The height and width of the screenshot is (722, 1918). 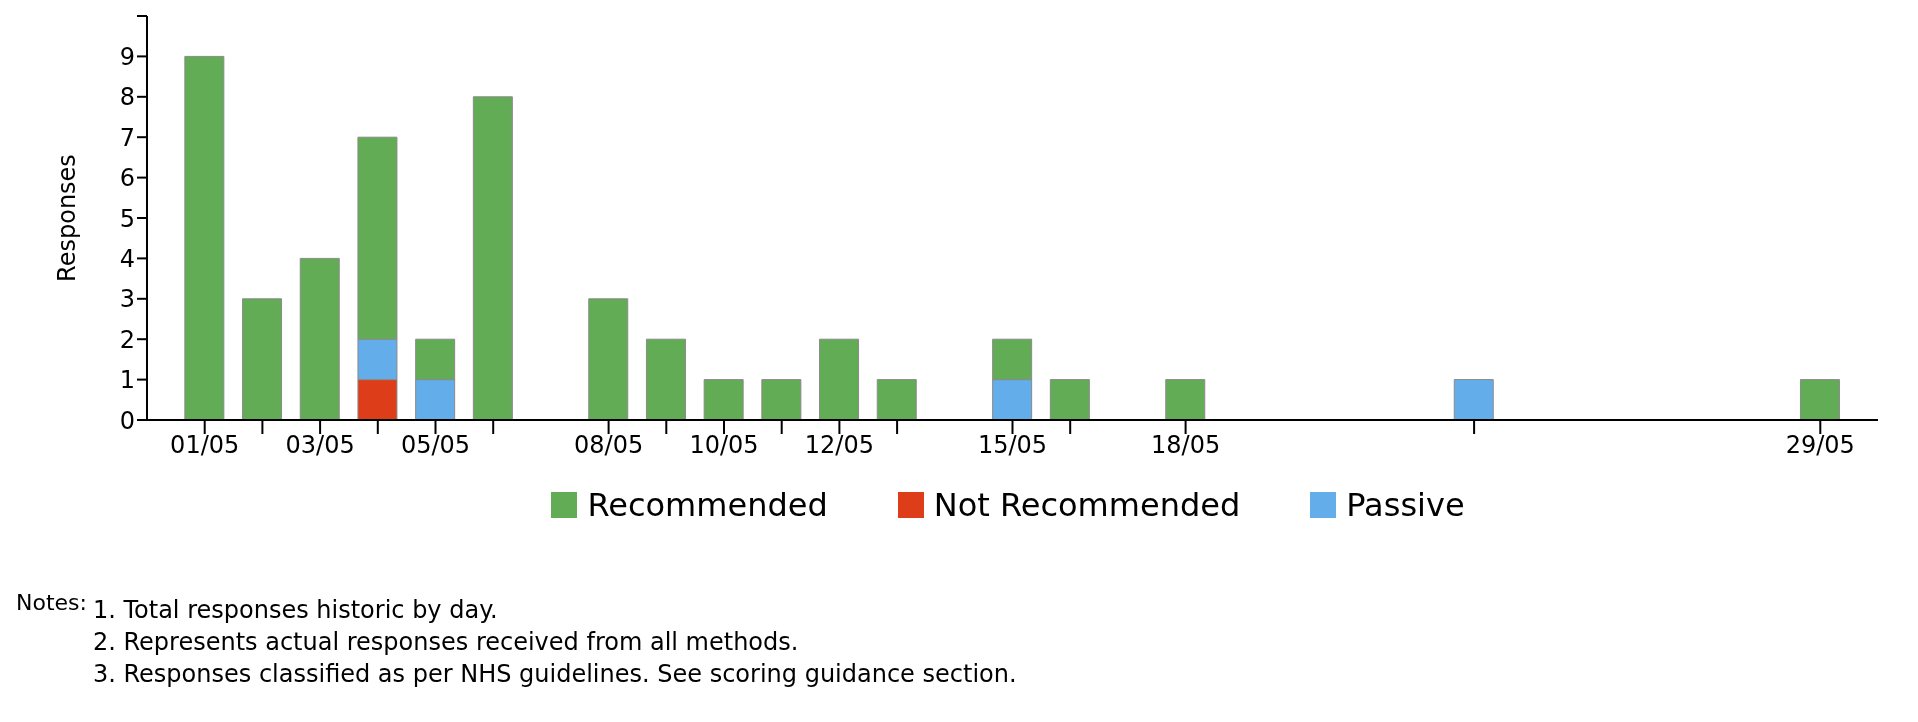 What do you see at coordinates (1087, 505) in the screenshot?
I see `legend-label: Not Recommended` at bounding box center [1087, 505].